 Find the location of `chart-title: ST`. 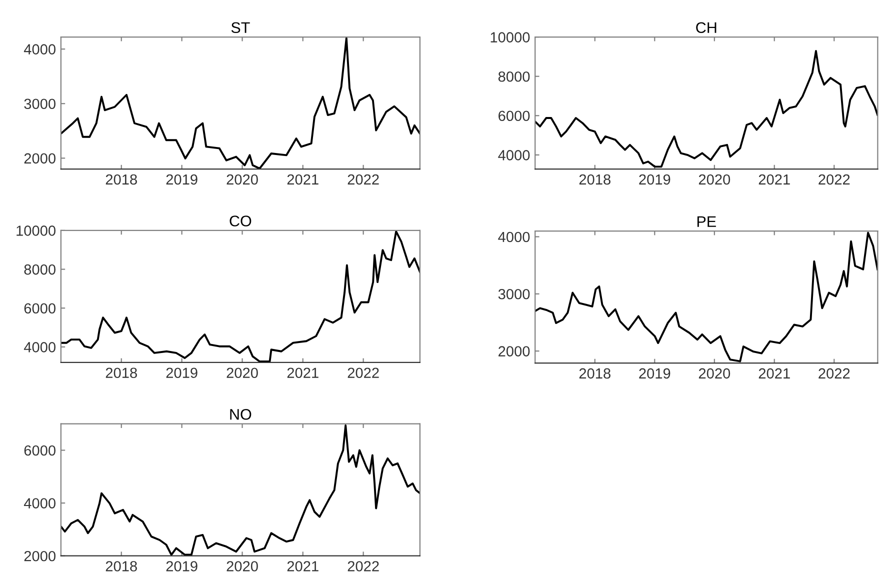

chart-title: ST is located at coordinates (240, 28).